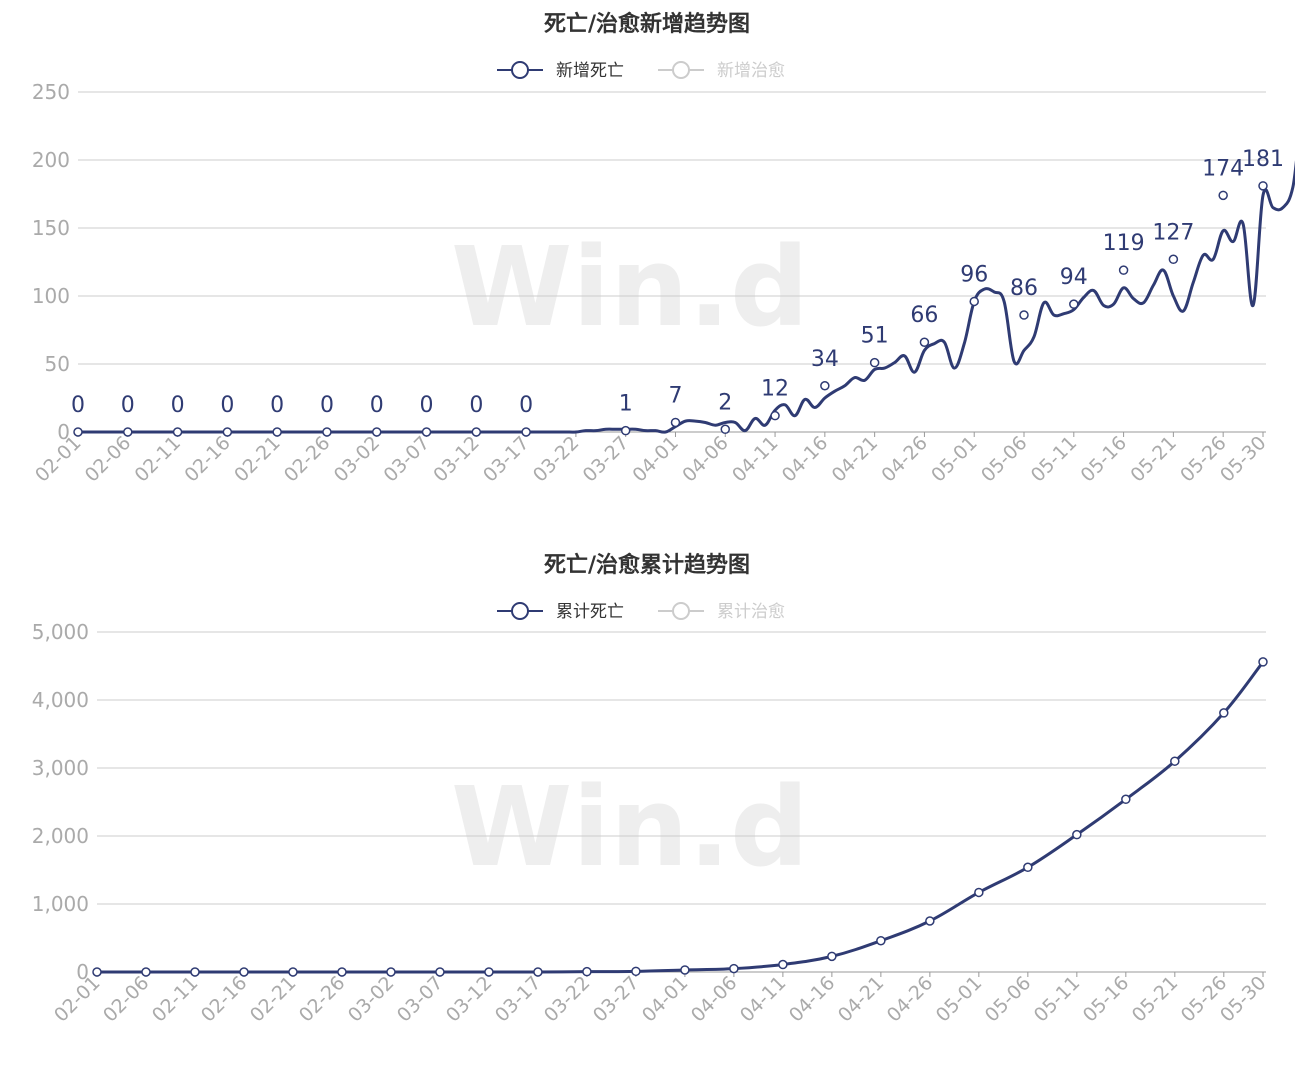 This screenshot has width=1295, height=1065. I want to click on legend-item-inactive: 新增治愈, so click(721, 71).